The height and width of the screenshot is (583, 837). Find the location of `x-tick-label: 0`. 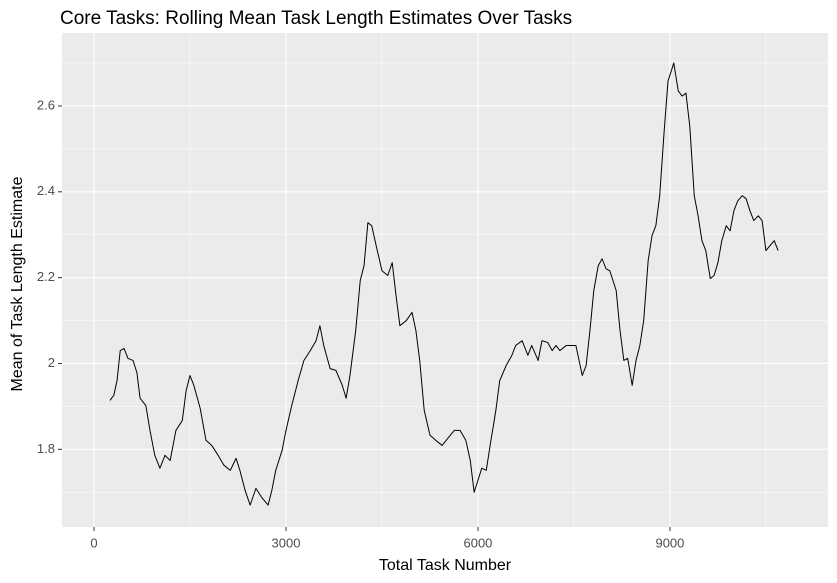

x-tick-label: 0 is located at coordinates (93, 542).